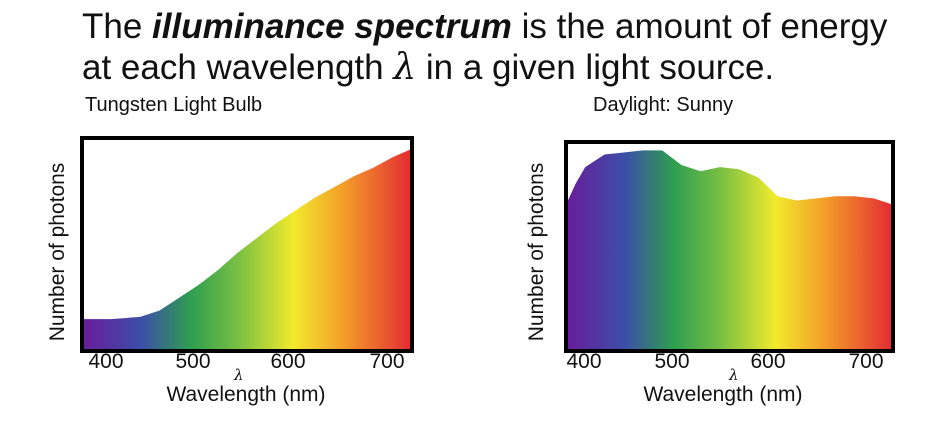  Describe the element at coordinates (595, 67) in the screenshot. I see `headline-suffix: in a given light source.` at that location.